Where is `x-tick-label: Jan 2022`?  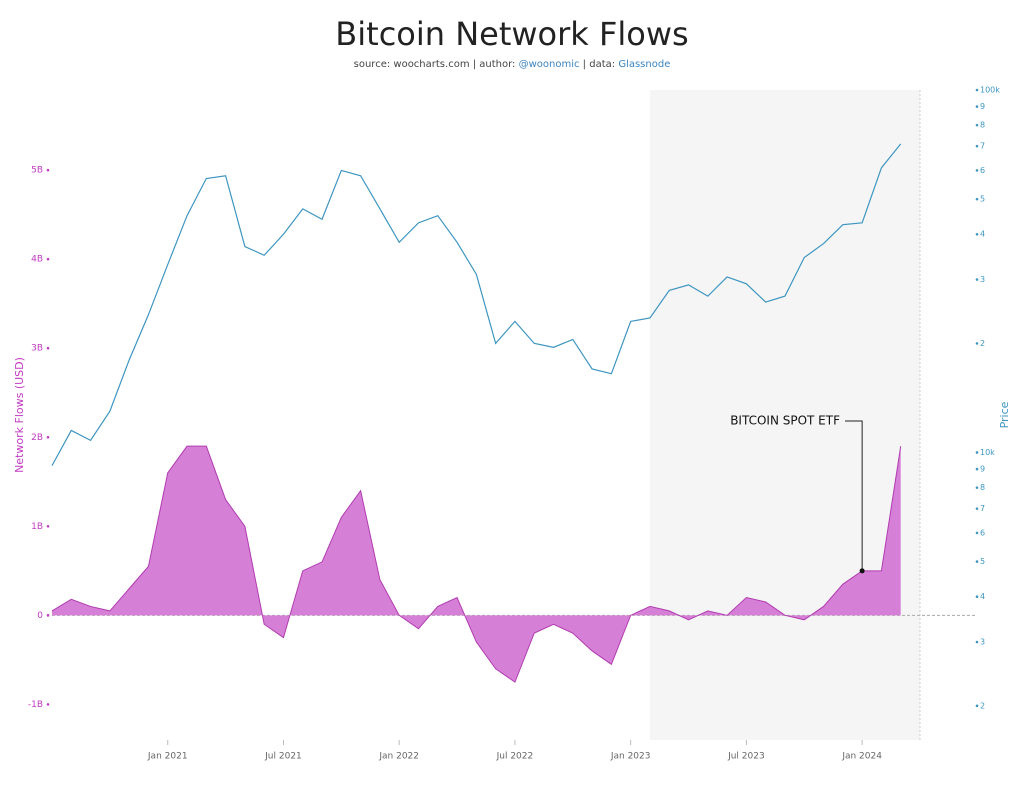 x-tick-label: Jan 2022 is located at coordinates (398, 757).